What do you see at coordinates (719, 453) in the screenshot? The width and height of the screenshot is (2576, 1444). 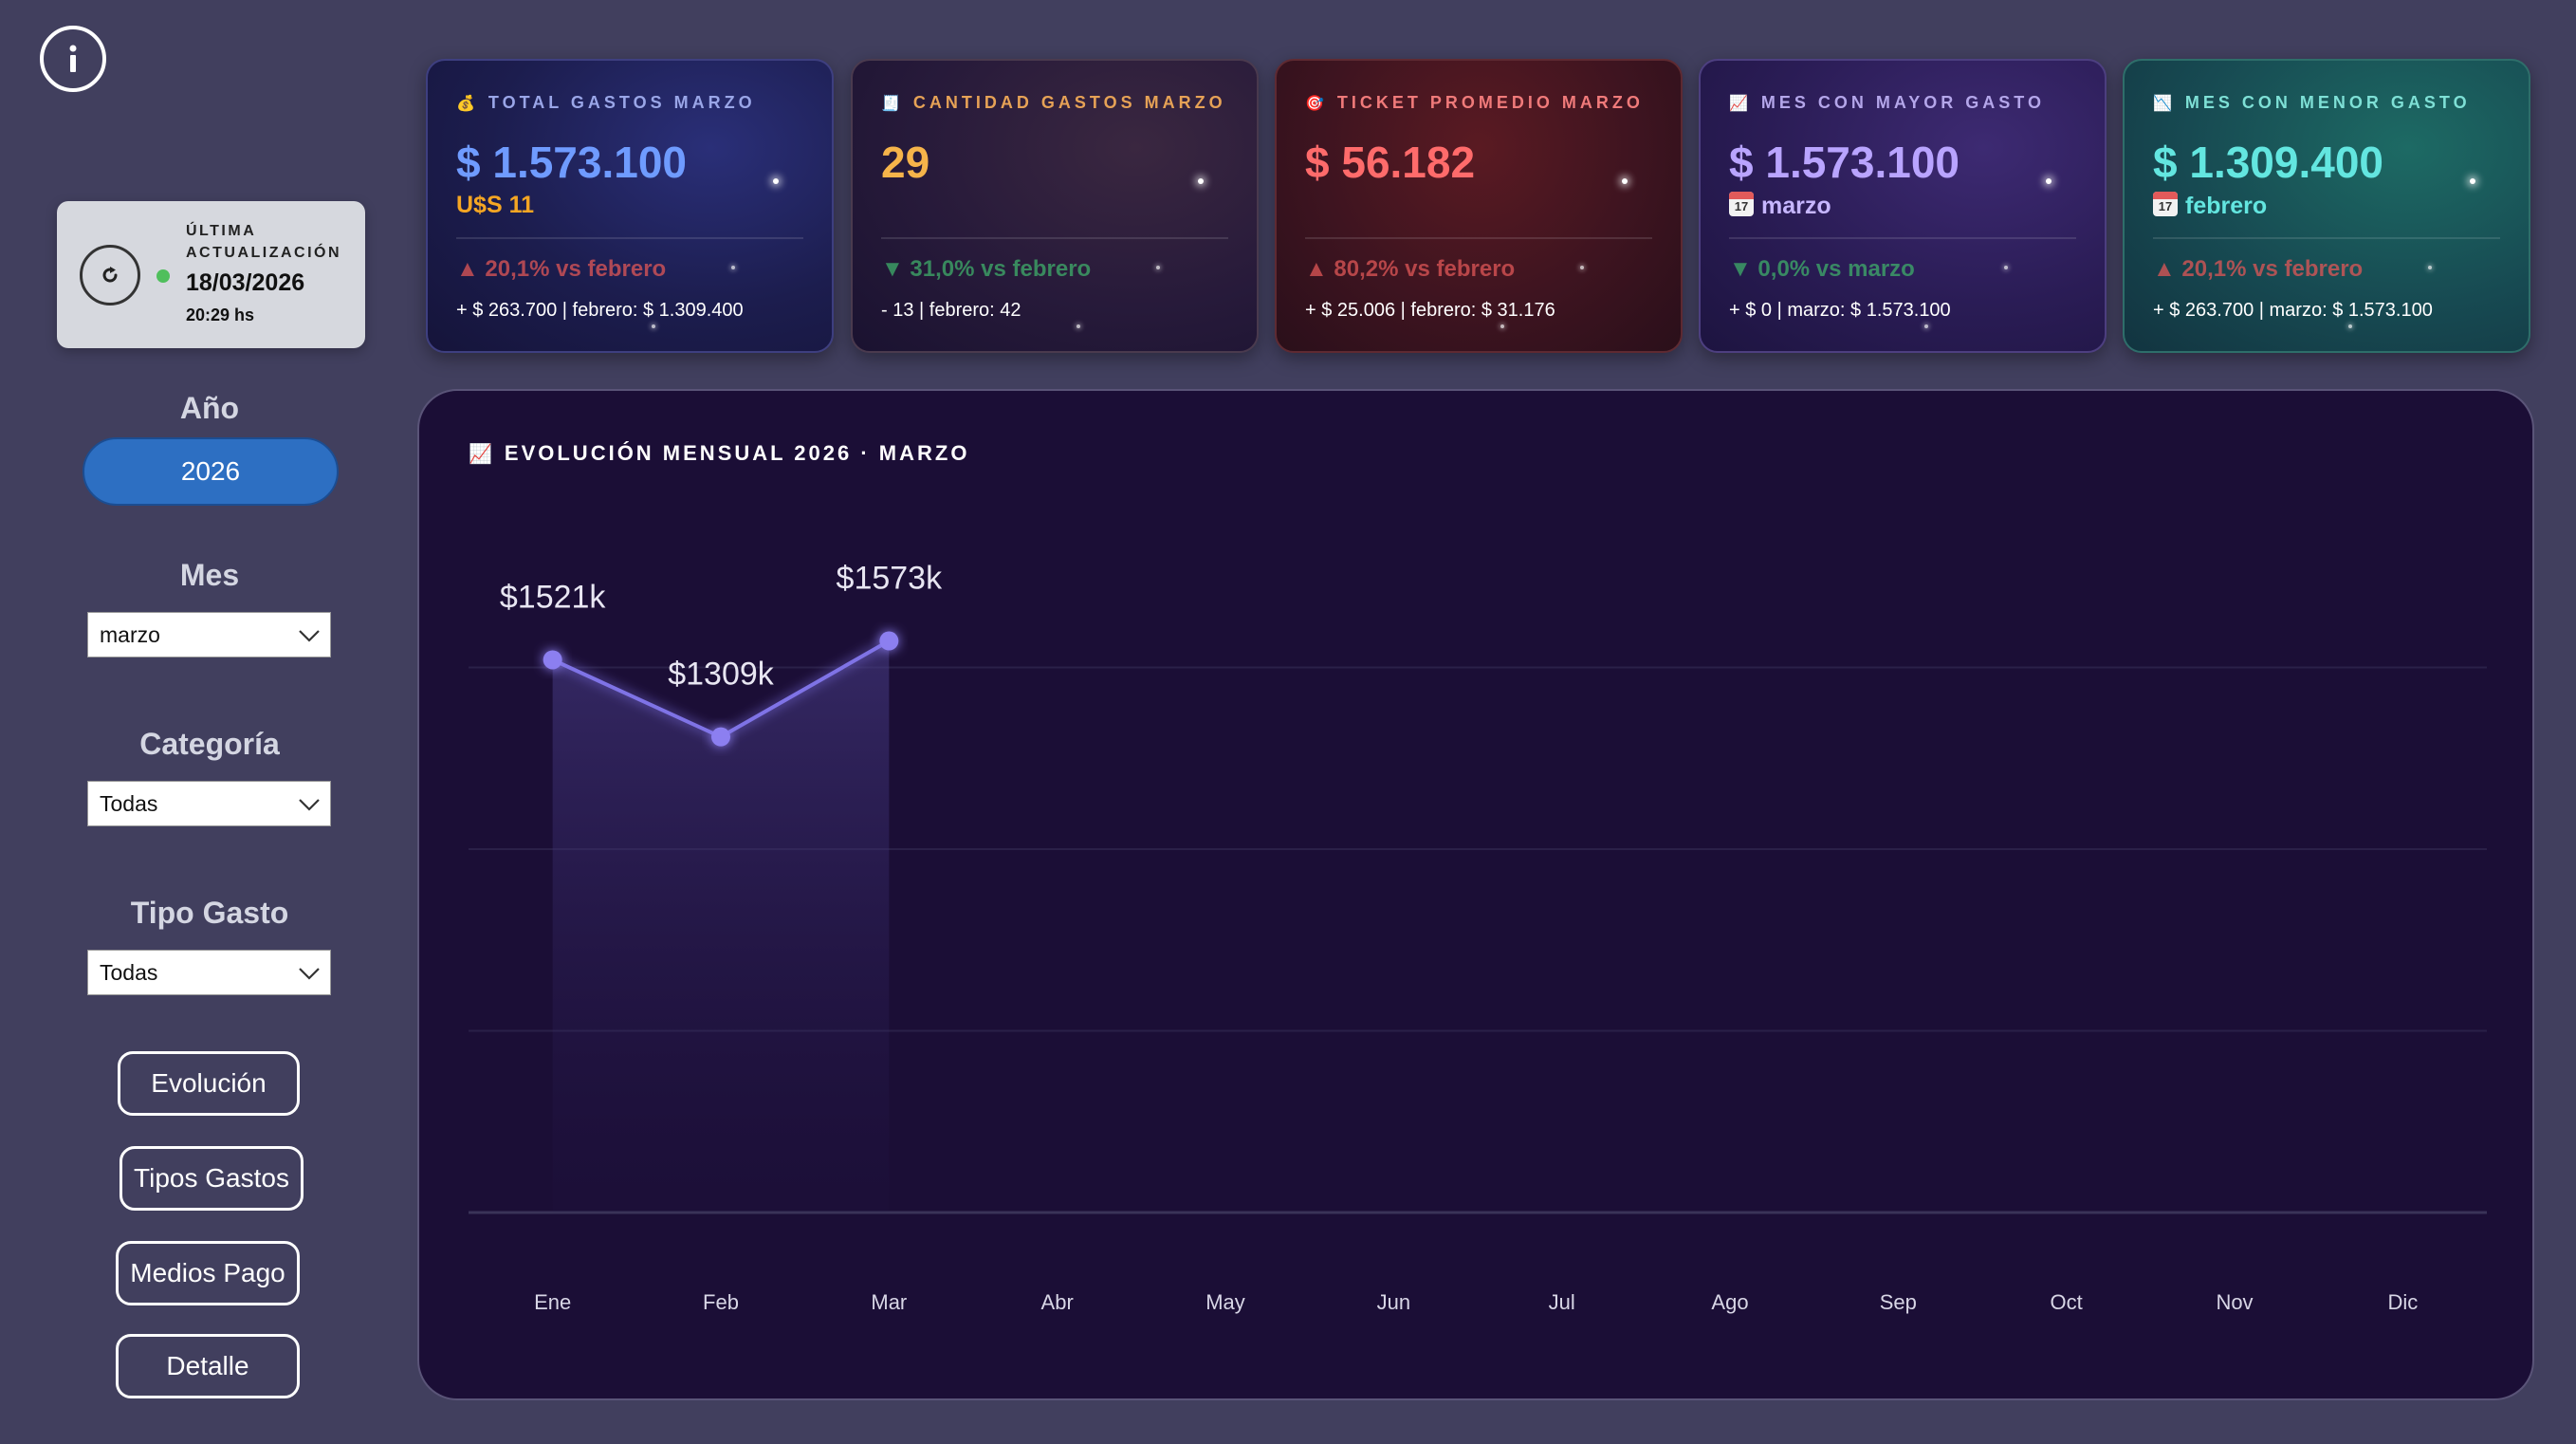 I see `chart-title: 📈 EVOLUCIÓN MENSUAL 2026 · MARZO` at bounding box center [719, 453].